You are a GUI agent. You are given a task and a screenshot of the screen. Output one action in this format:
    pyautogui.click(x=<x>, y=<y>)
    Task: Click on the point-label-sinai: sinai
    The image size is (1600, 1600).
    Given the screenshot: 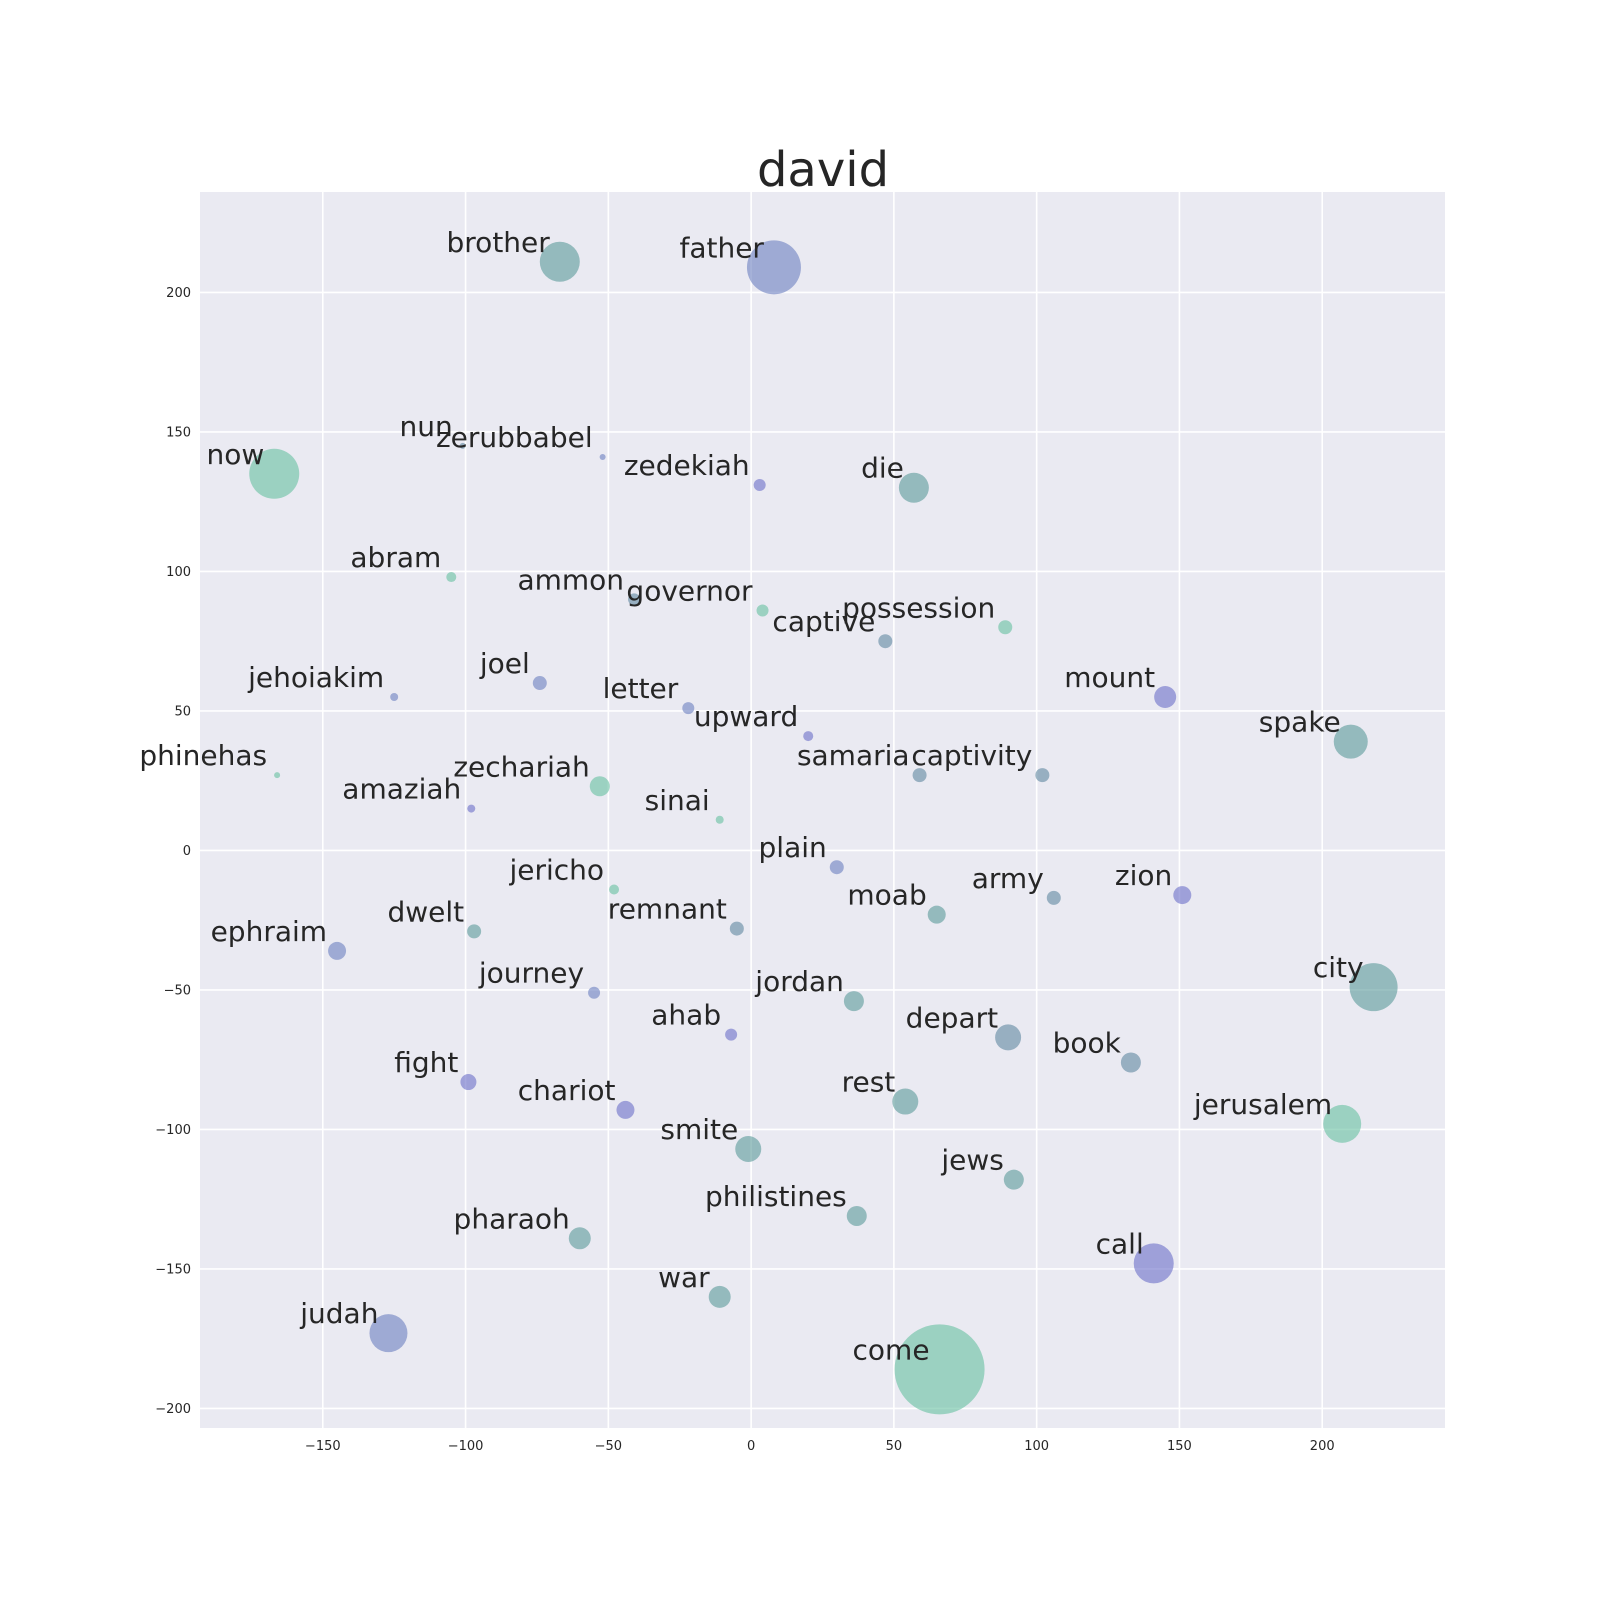 What is the action you would take?
    pyautogui.click(x=677, y=800)
    